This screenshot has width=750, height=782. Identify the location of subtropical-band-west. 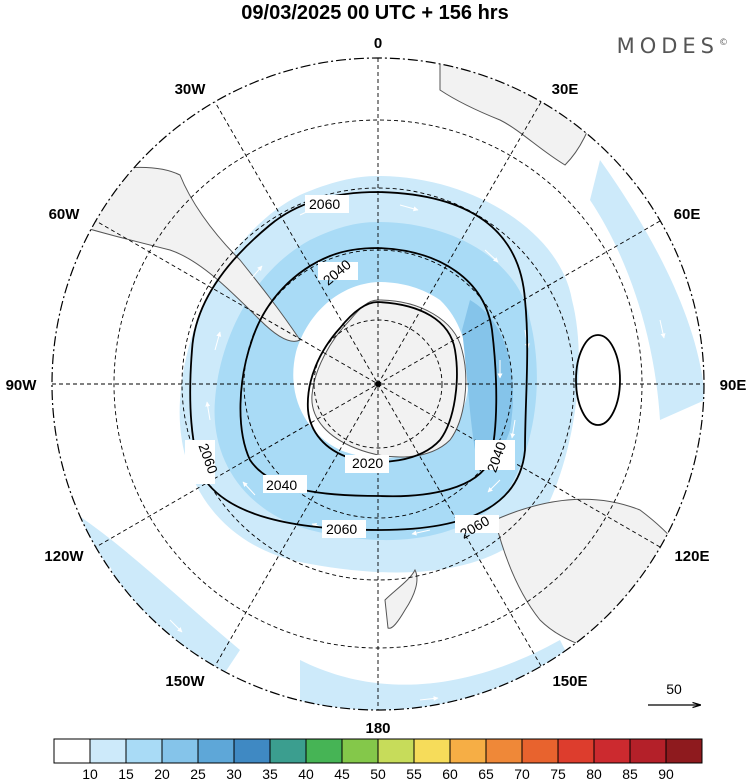
(146, 605).